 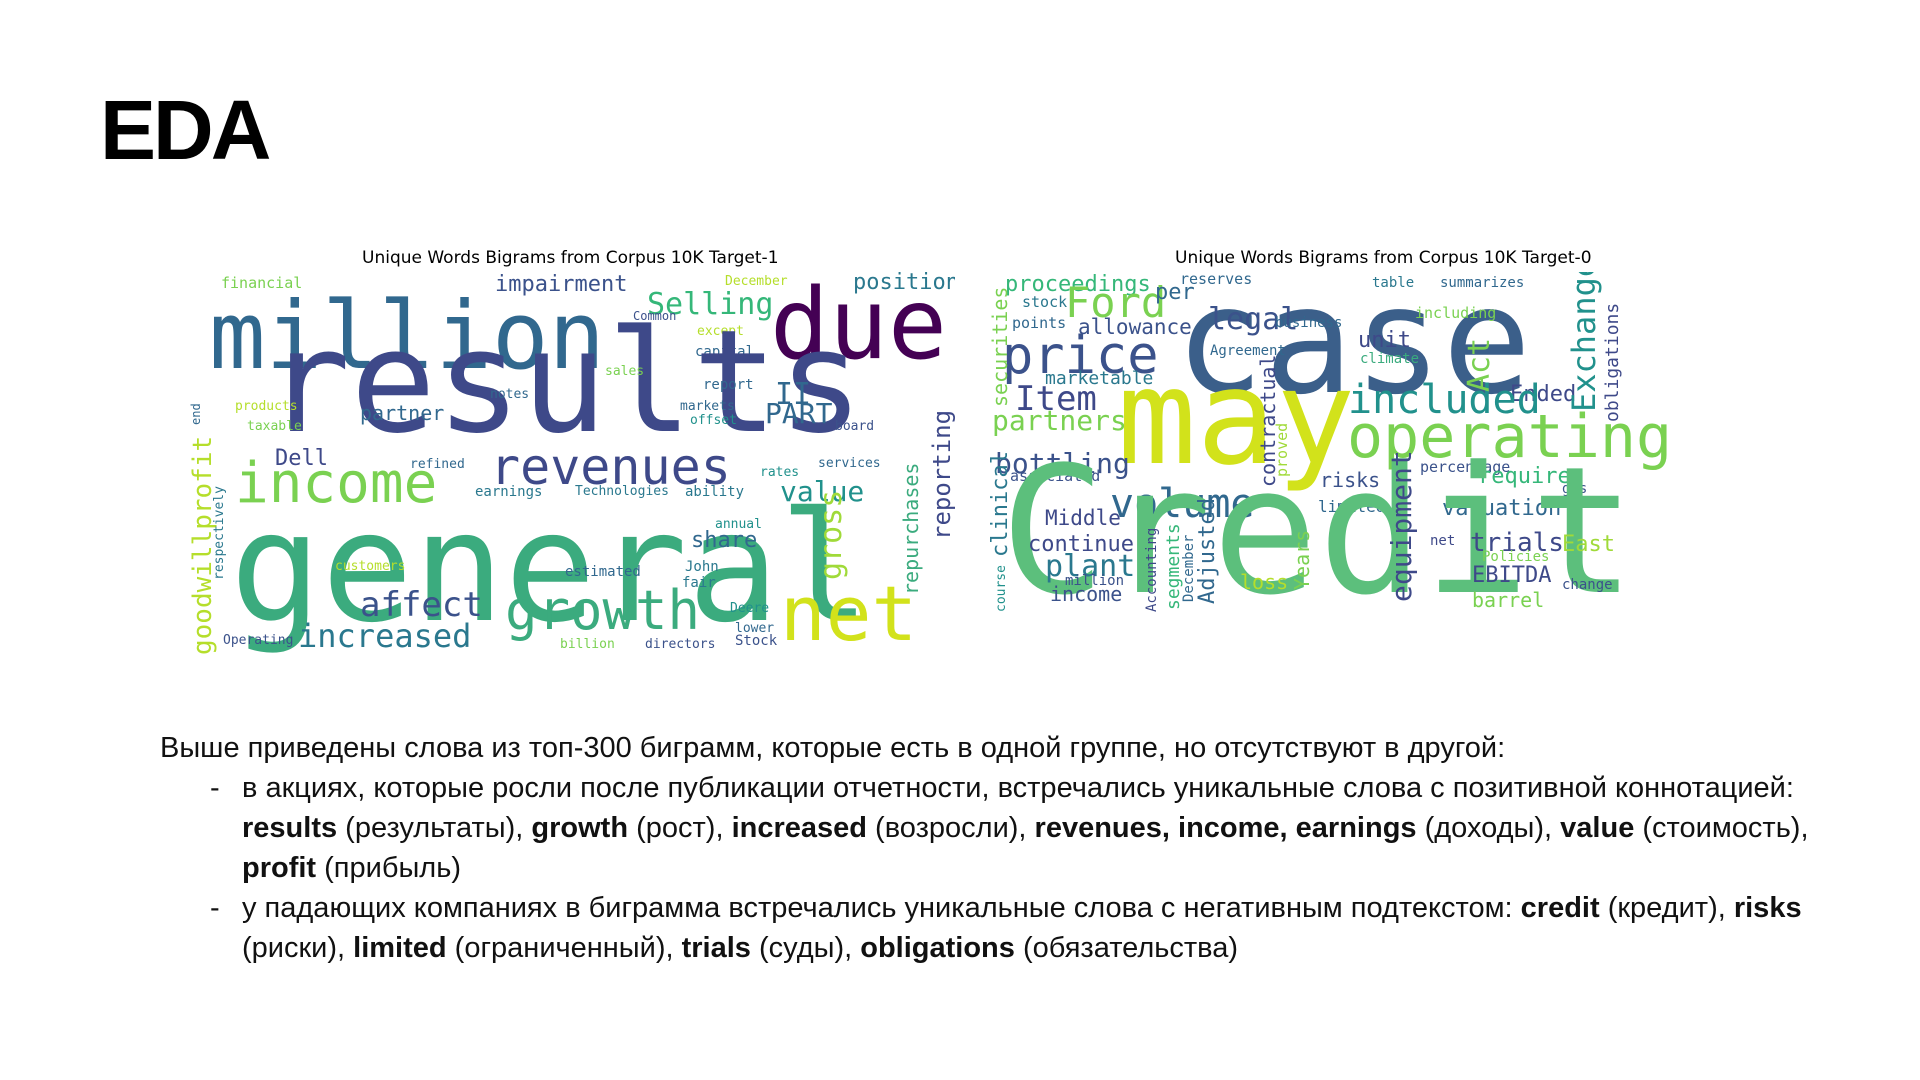 What do you see at coordinates (1352, 506) in the screenshot?
I see `cloud-word: limited` at bounding box center [1352, 506].